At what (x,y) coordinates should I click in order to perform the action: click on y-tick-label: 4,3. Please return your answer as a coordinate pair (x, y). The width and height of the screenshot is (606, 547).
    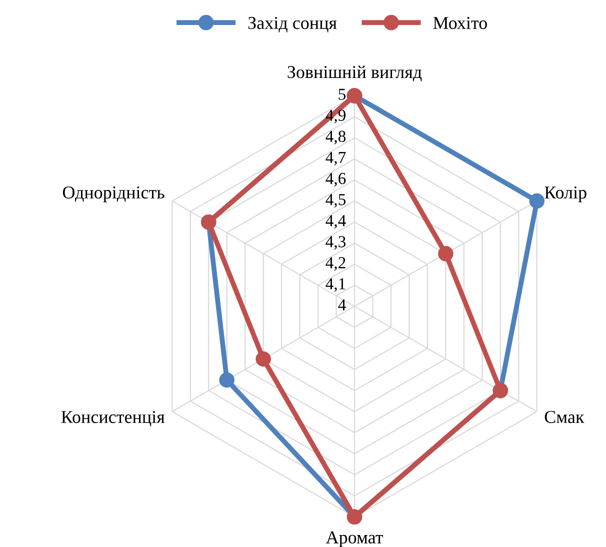
    Looking at the image, I should click on (336, 243).